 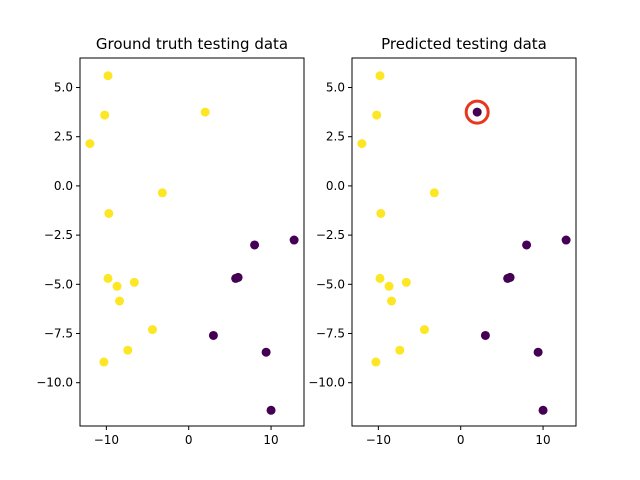 What do you see at coordinates (192, 44) in the screenshot?
I see `chart-title: Ground truth testing data` at bounding box center [192, 44].